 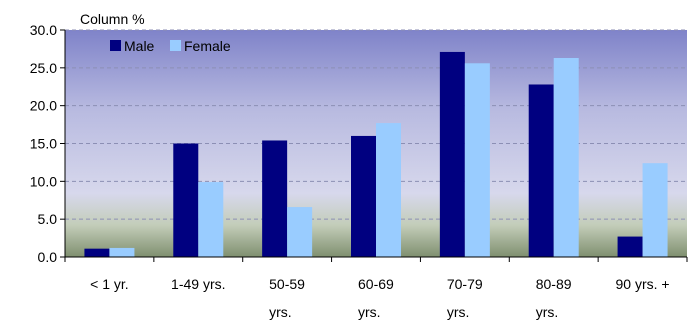 What do you see at coordinates (112, 19) in the screenshot?
I see `y-axis-title: Column %` at bounding box center [112, 19].